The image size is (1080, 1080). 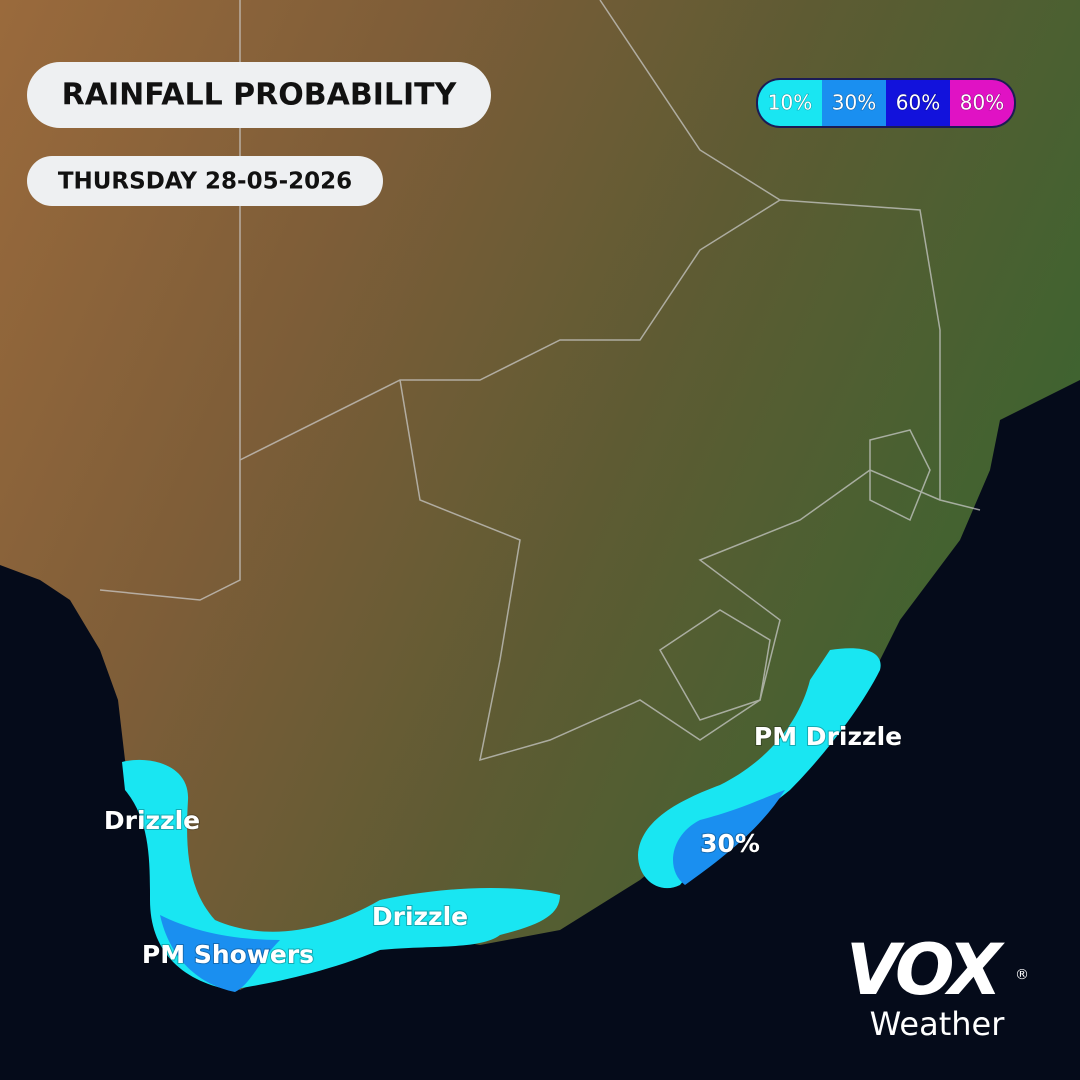 I want to click on annotation: PM Showers, so click(x=228, y=954).